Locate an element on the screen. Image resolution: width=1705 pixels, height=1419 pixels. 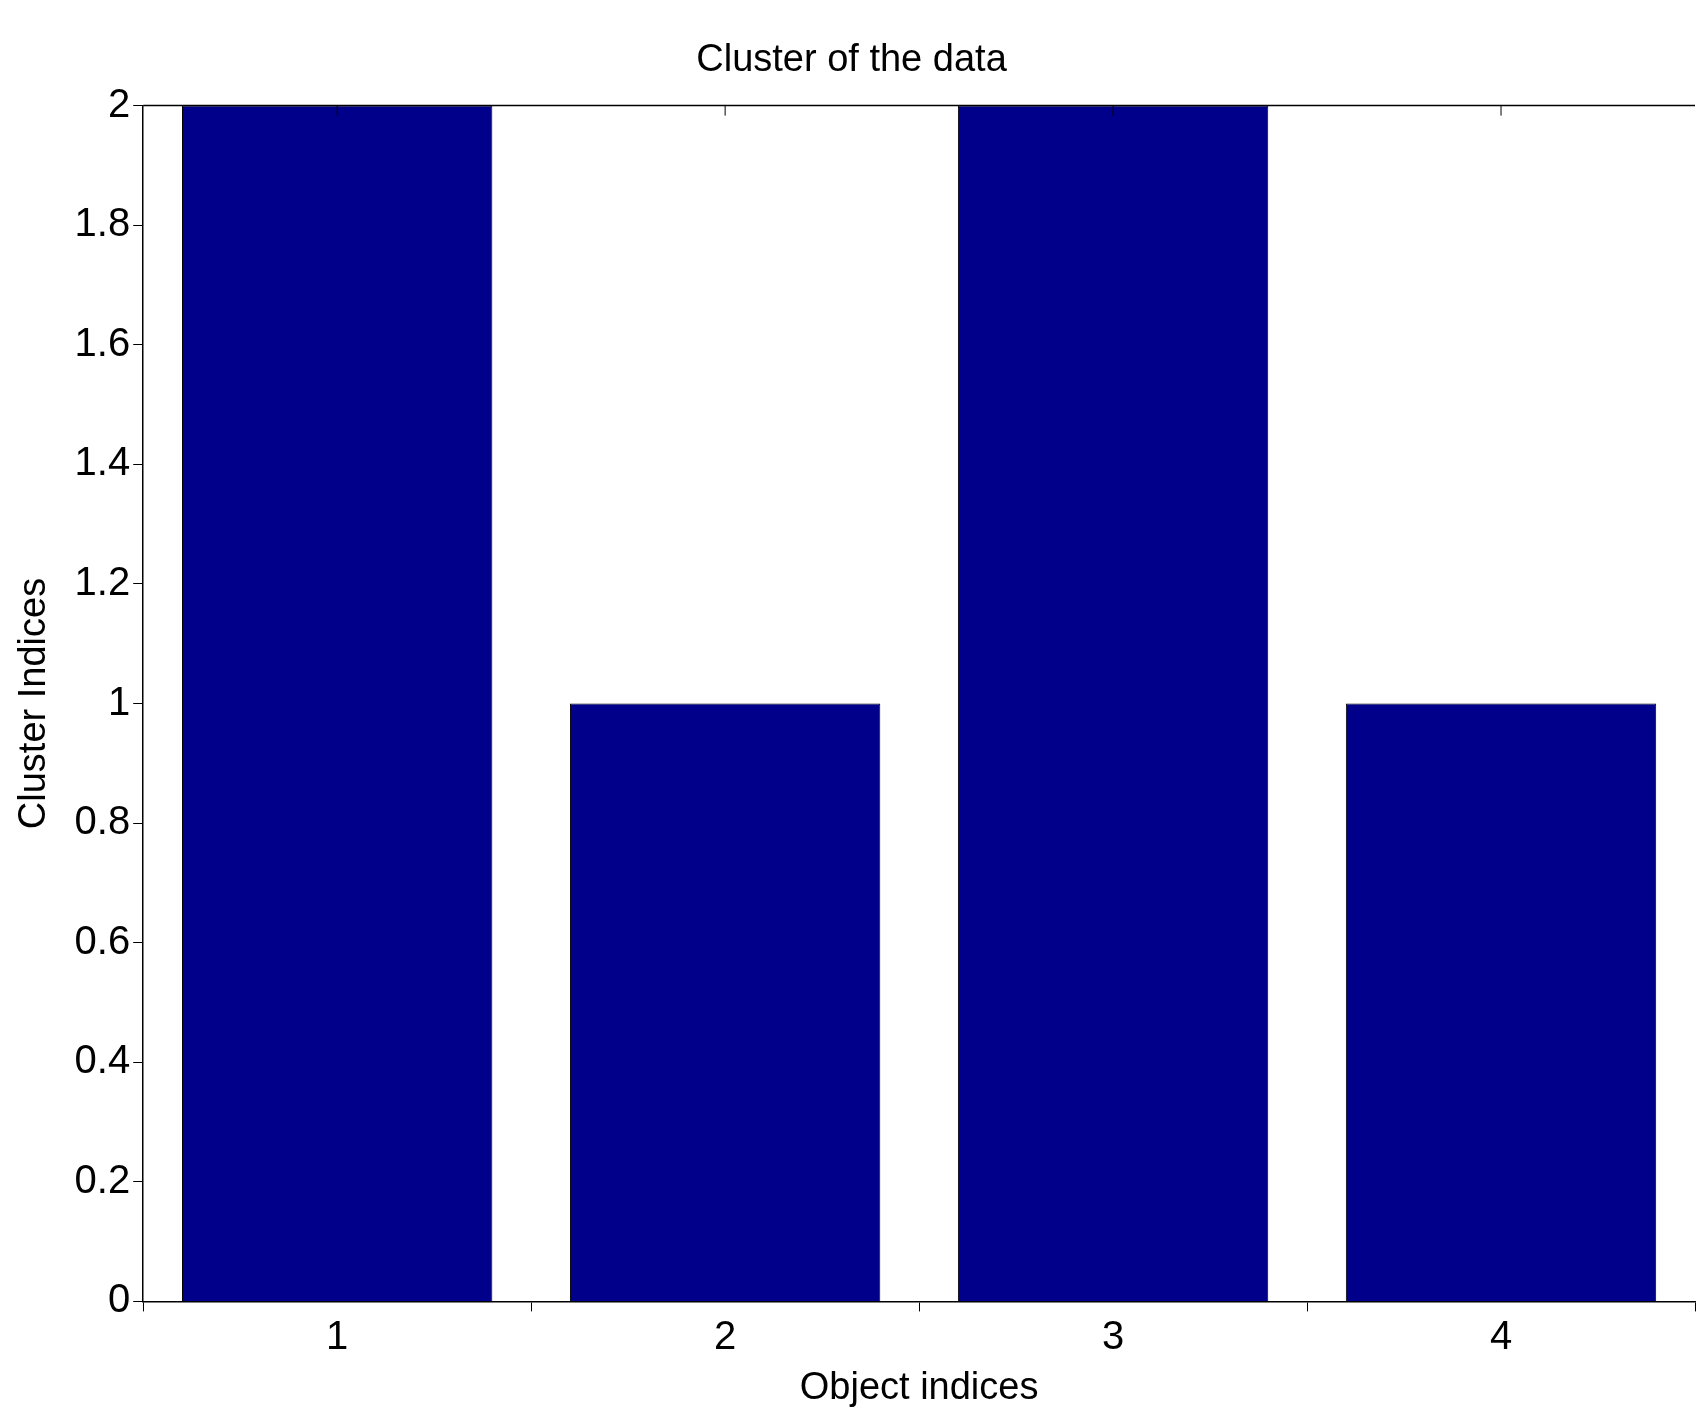
y-tick-label: 0 is located at coordinates (119, 1298).